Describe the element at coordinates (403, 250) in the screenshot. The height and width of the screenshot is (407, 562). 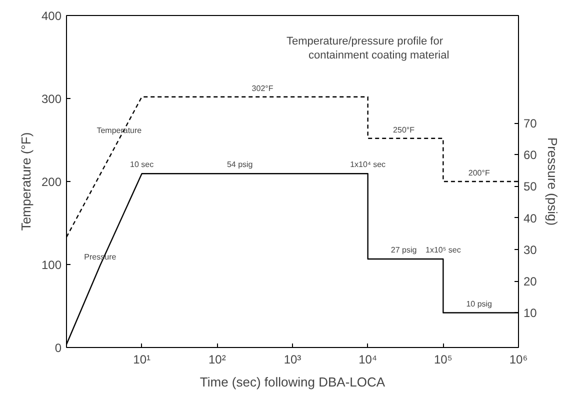
I see `annotation: 27 psig` at that location.